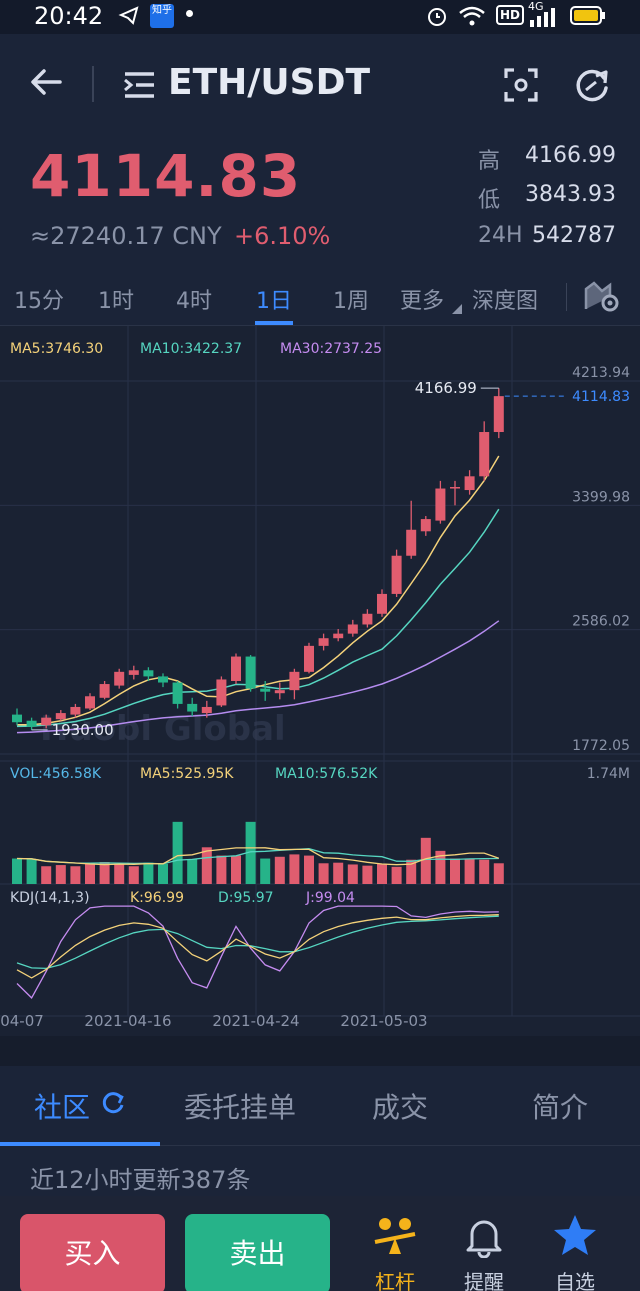 The width and height of the screenshot is (640, 1291). I want to click on tab-more: 更多, so click(422, 301).